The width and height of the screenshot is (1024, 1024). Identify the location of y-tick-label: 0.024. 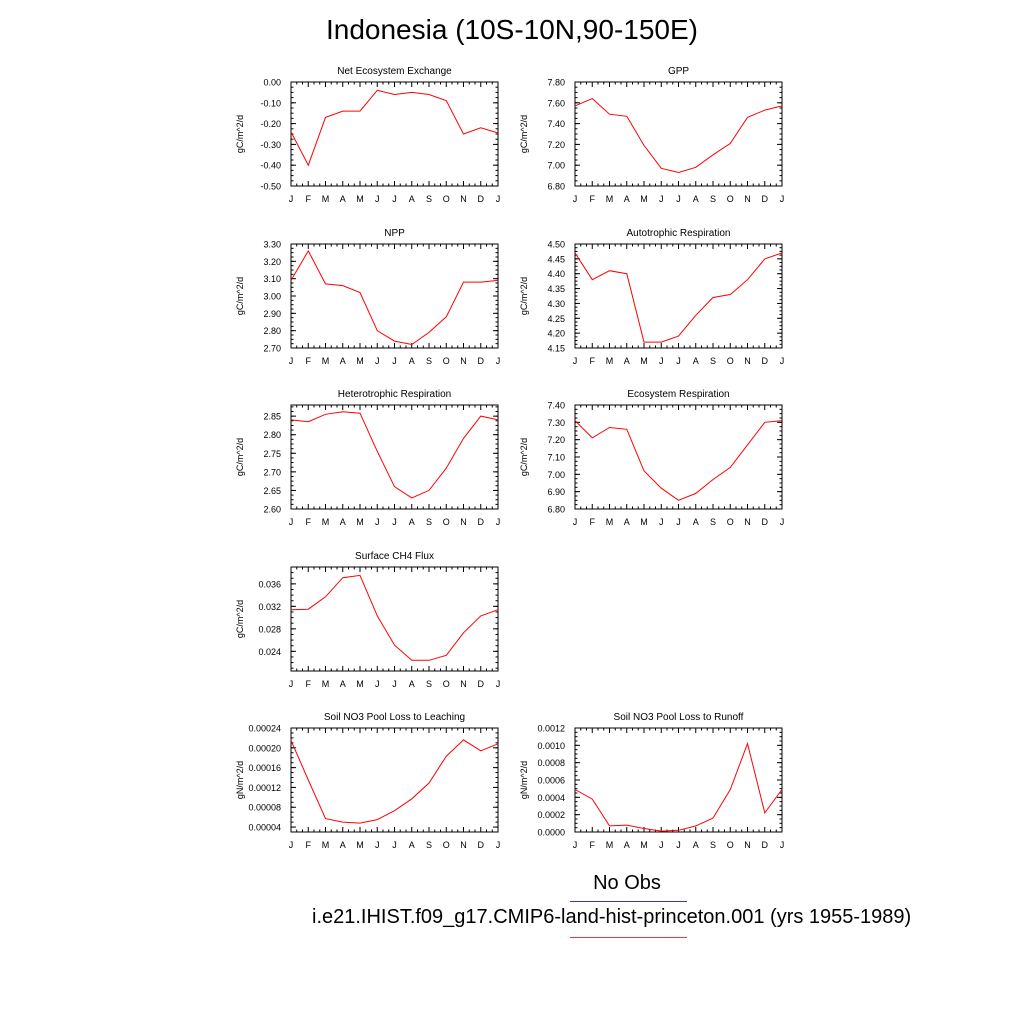
(269, 652).